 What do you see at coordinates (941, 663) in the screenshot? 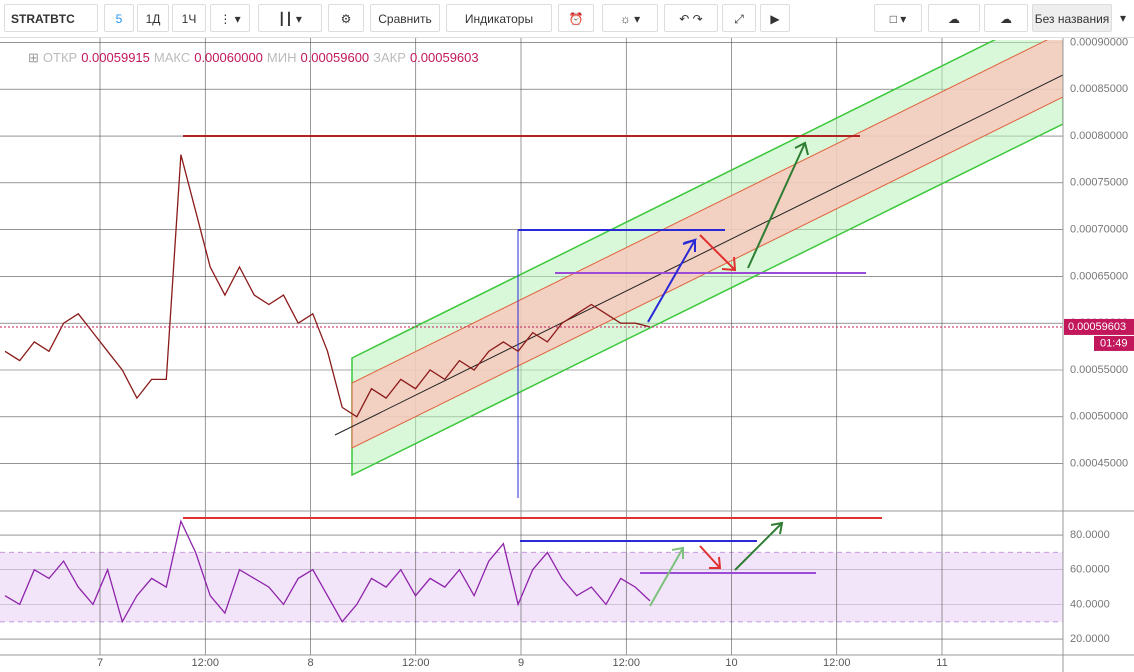
I see `time-label: 11` at bounding box center [941, 663].